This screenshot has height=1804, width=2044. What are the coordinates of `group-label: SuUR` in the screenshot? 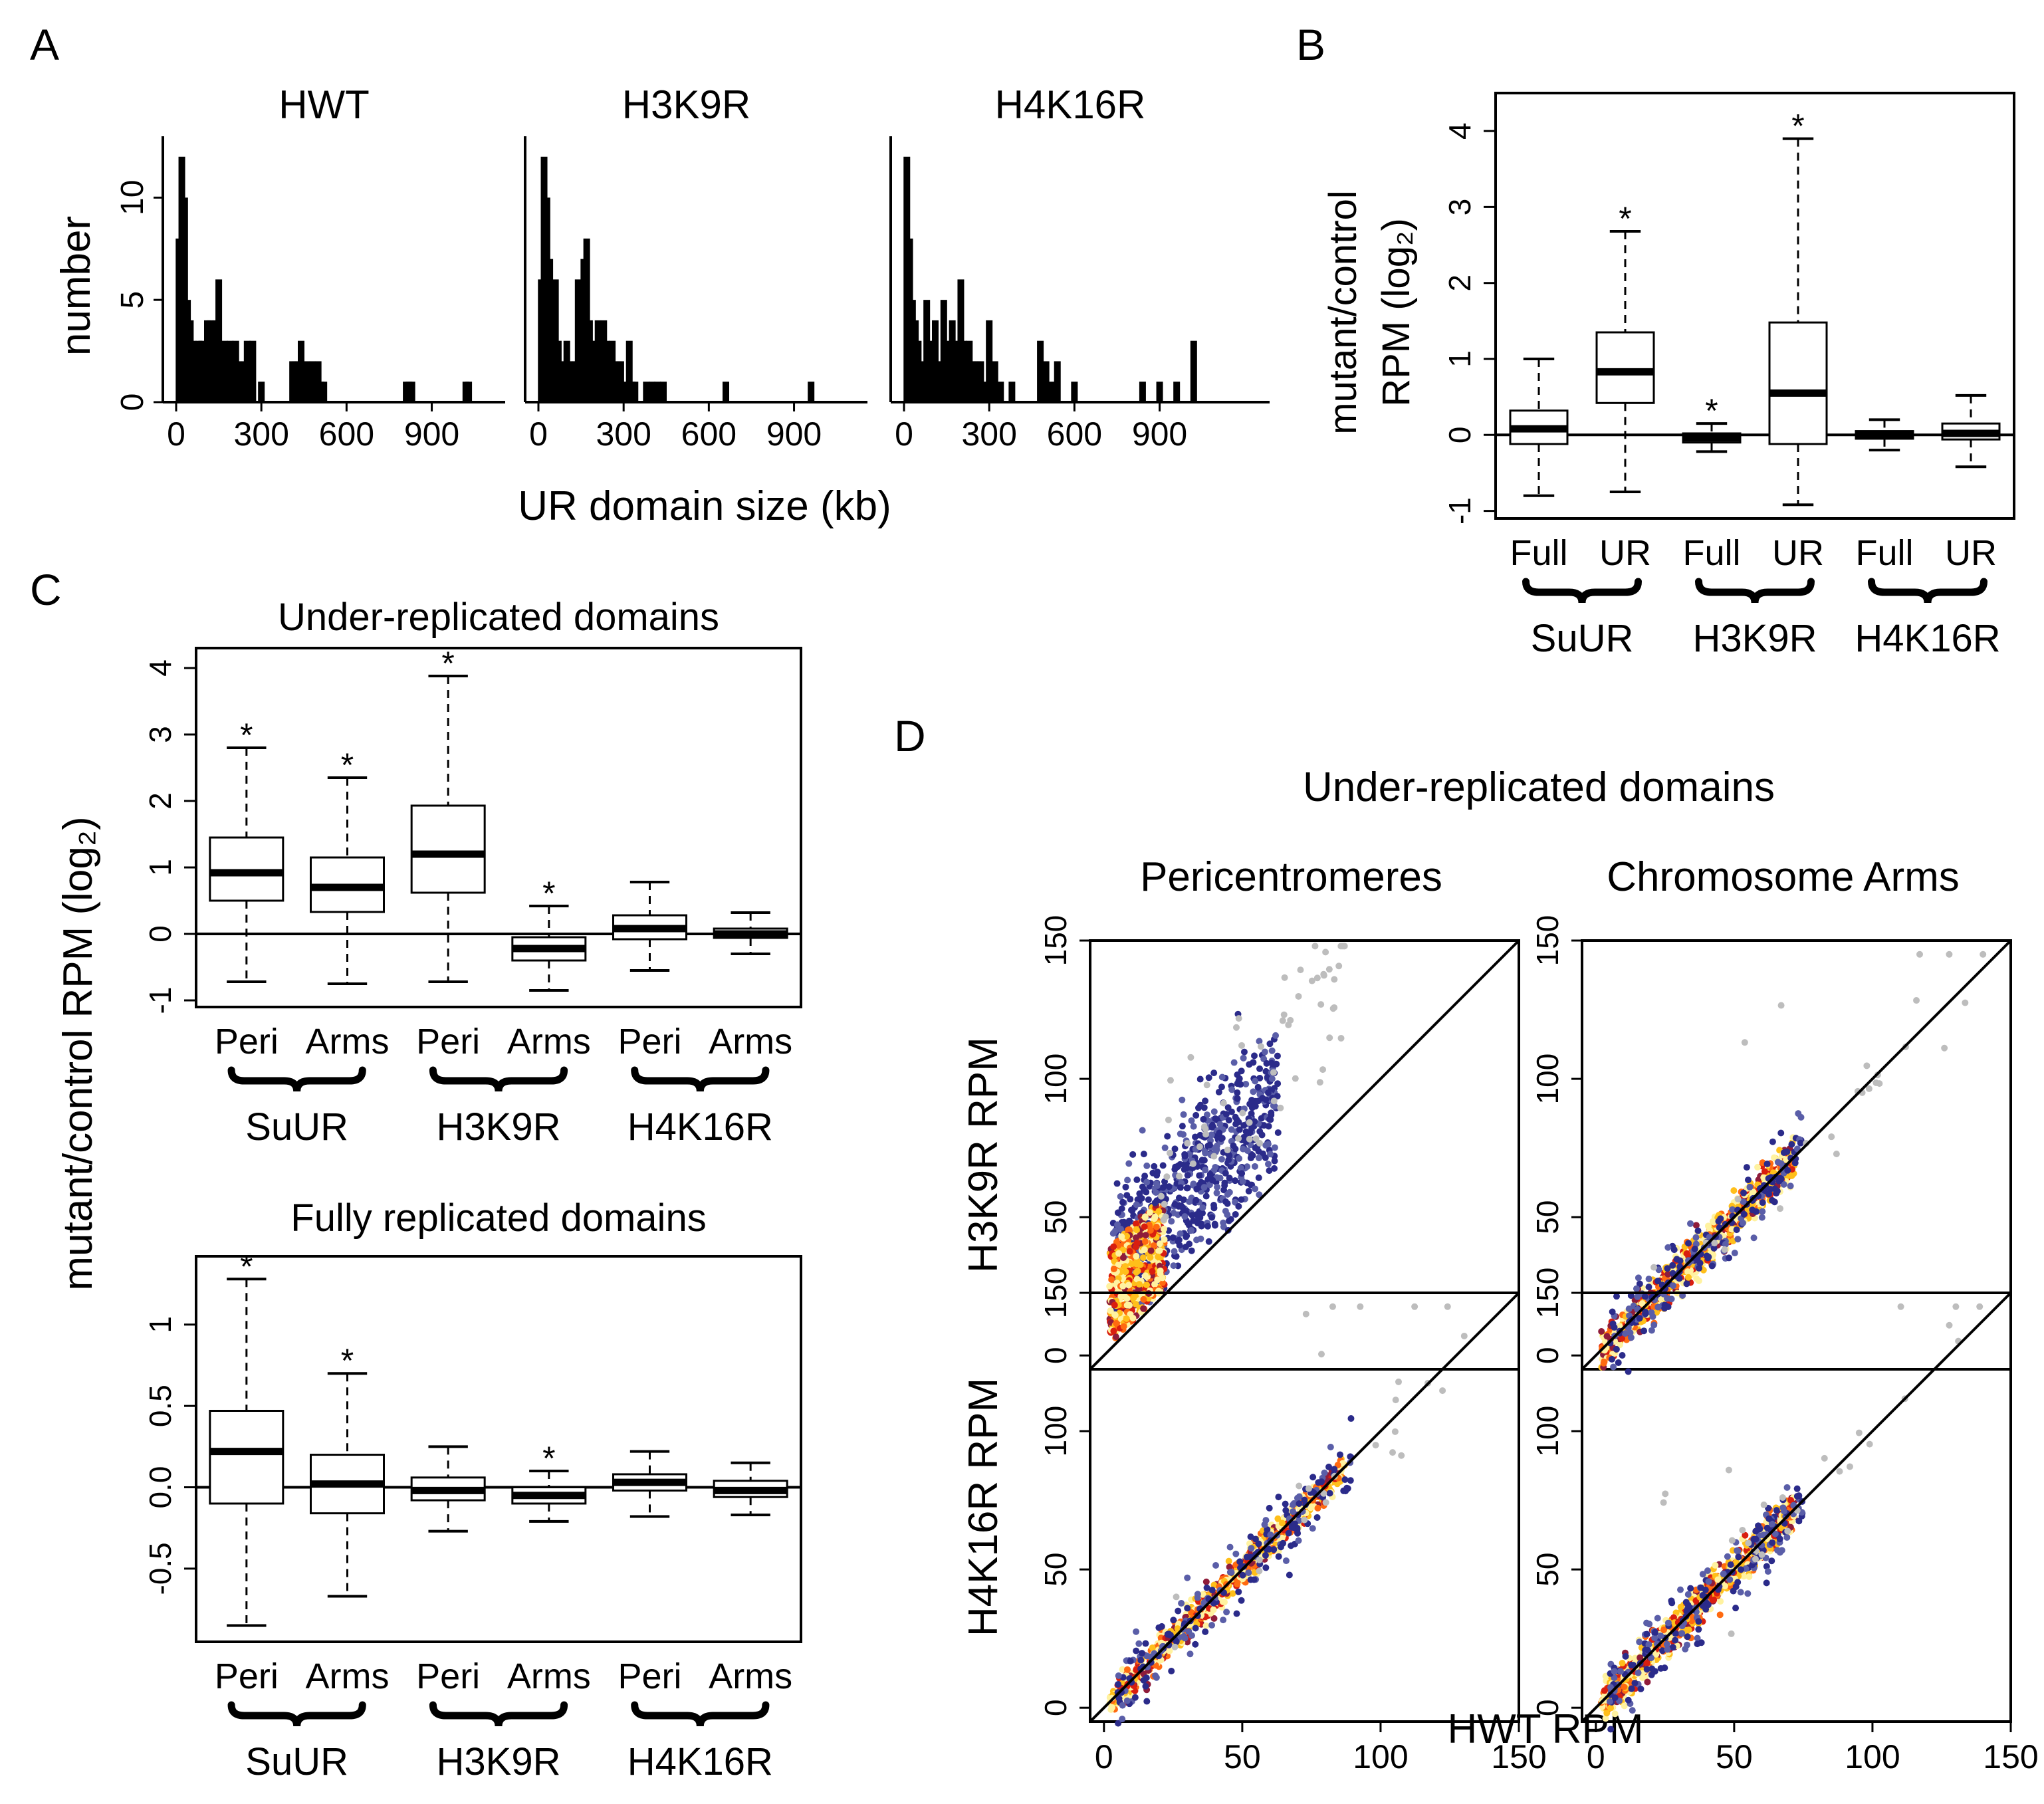 It's located at (296, 1127).